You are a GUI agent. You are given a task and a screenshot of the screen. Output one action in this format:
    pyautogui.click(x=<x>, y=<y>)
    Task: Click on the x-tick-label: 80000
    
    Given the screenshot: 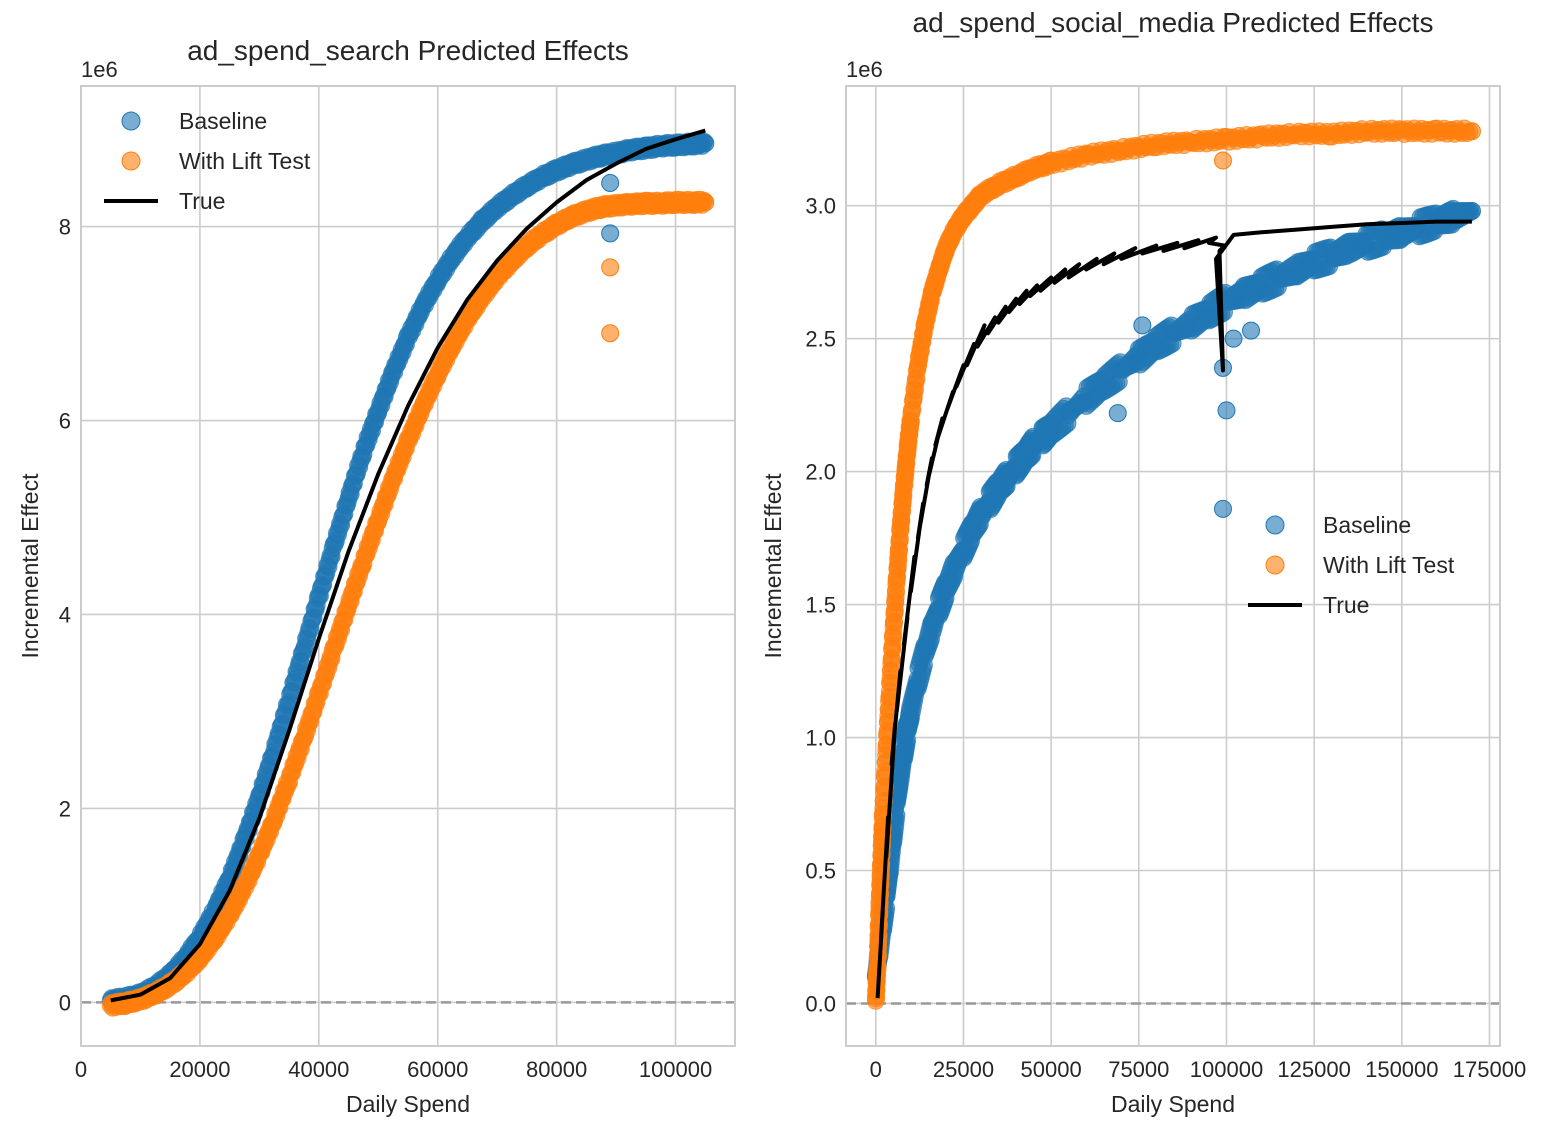 What is the action you would take?
    pyautogui.click(x=556, y=1069)
    